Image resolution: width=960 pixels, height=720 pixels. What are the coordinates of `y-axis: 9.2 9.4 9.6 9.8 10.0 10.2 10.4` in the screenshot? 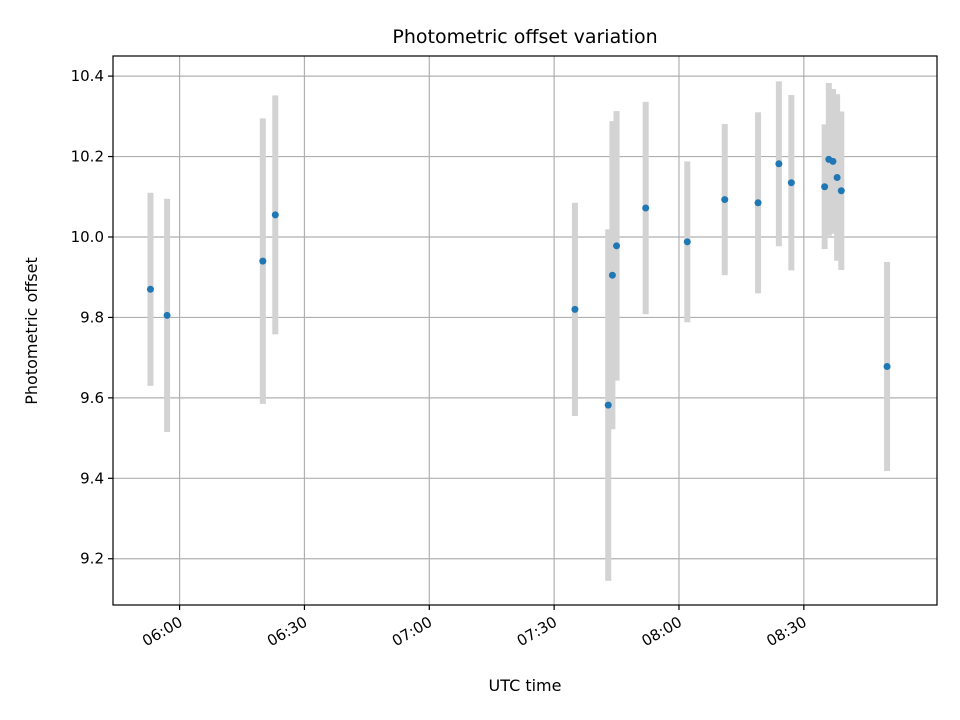 It's located at (92, 317).